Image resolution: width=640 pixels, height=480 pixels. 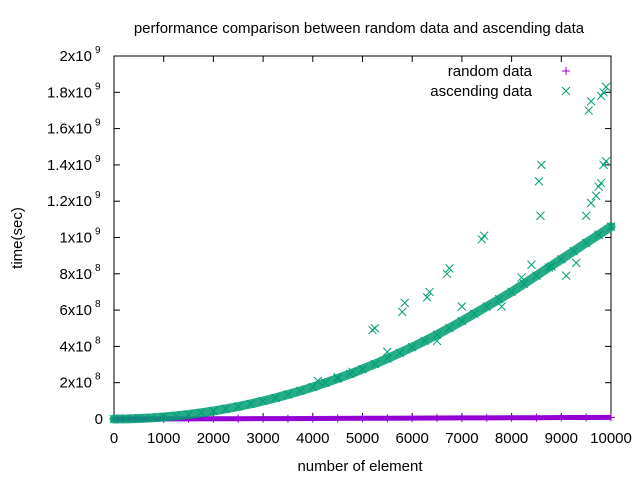 I want to click on legend-entry: ascending data, so click(x=500, y=91).